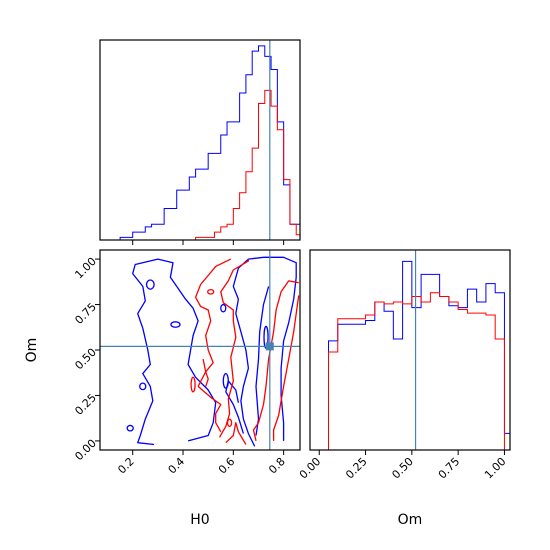 This screenshot has width=550, height=550. What do you see at coordinates (85, 268) in the screenshot?
I see `contour-ytick-label-4: 1.00` at bounding box center [85, 268].